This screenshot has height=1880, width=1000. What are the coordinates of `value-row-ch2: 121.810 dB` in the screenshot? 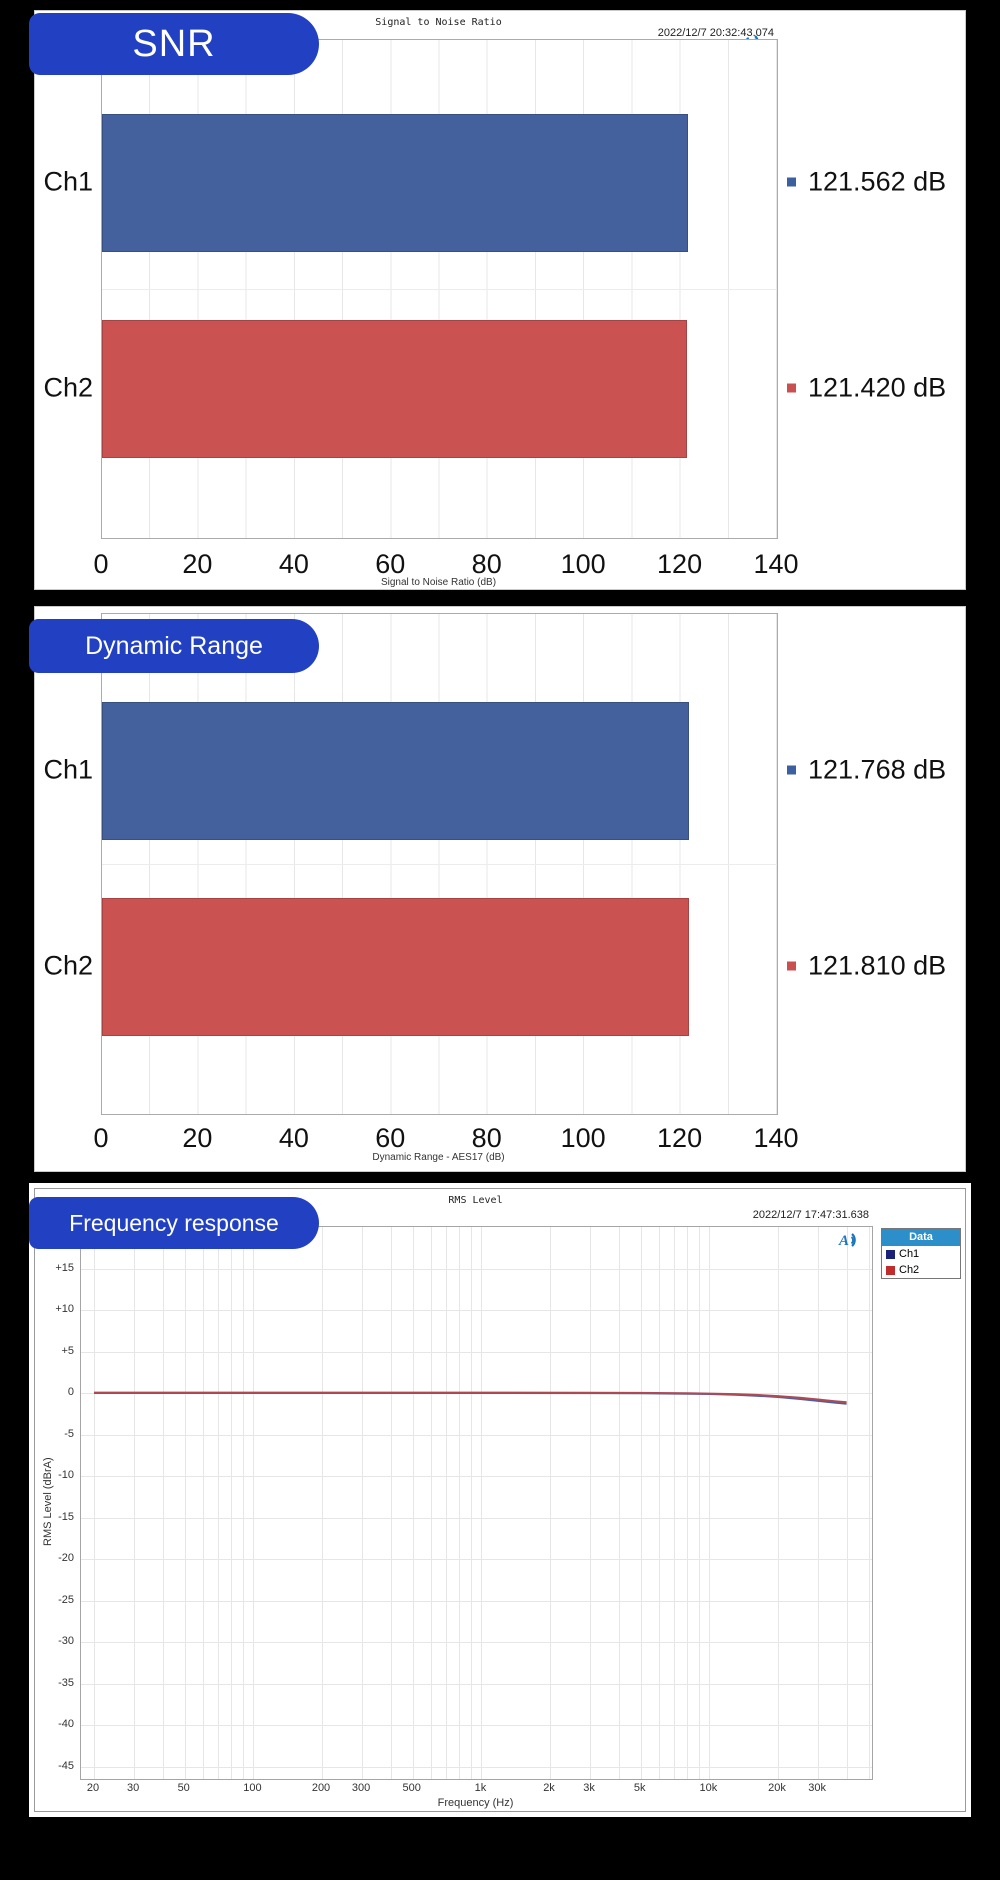 It's located at (866, 966).